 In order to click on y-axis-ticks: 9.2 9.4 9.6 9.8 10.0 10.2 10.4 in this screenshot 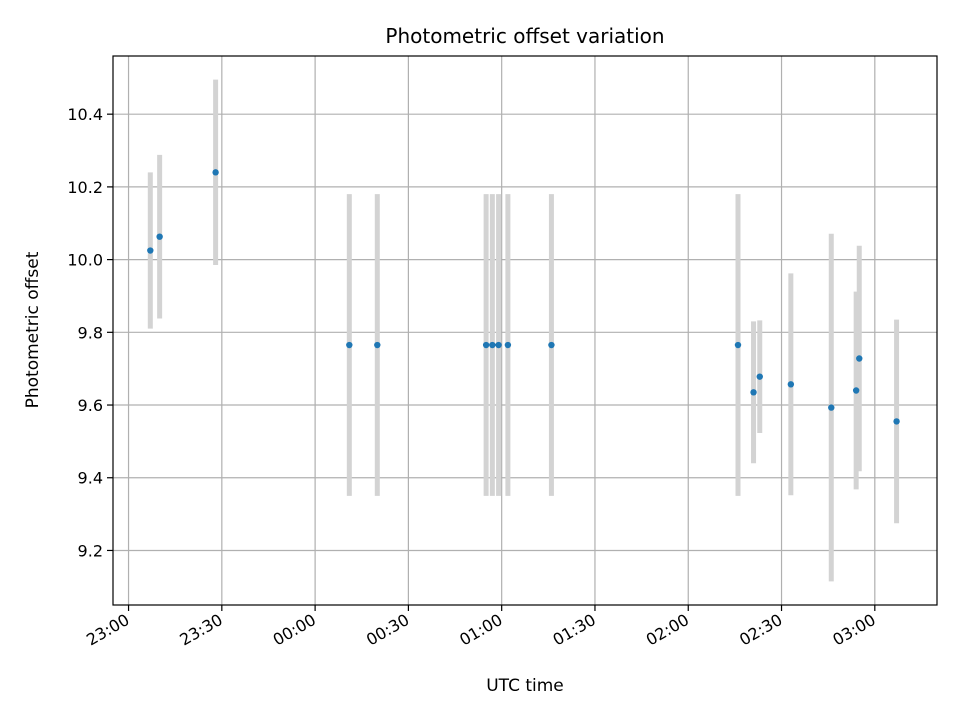, I will do `click(90, 332)`.